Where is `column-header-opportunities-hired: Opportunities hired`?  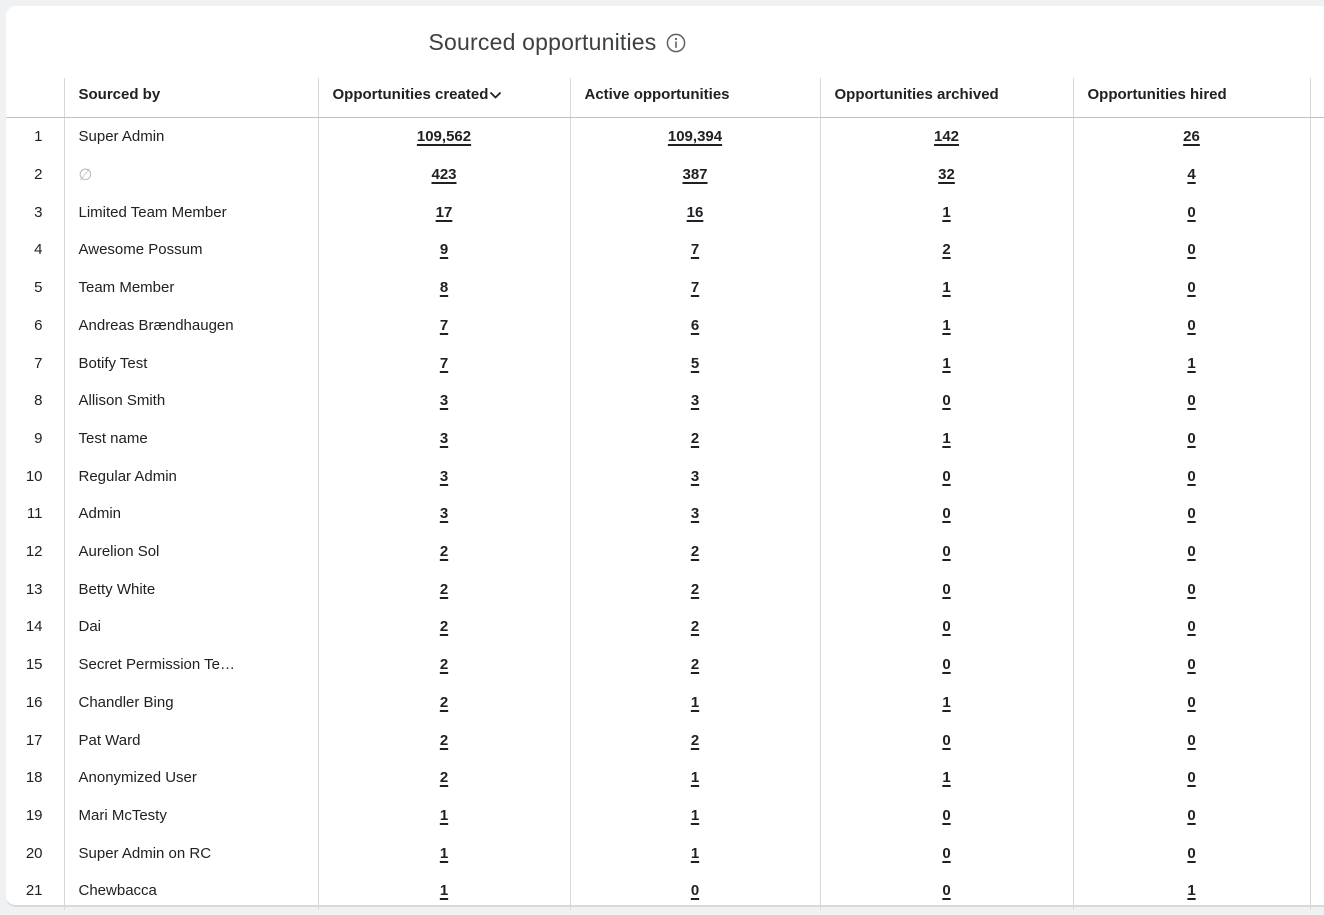 column-header-opportunities-hired: Opportunities hired is located at coordinates (1191, 98).